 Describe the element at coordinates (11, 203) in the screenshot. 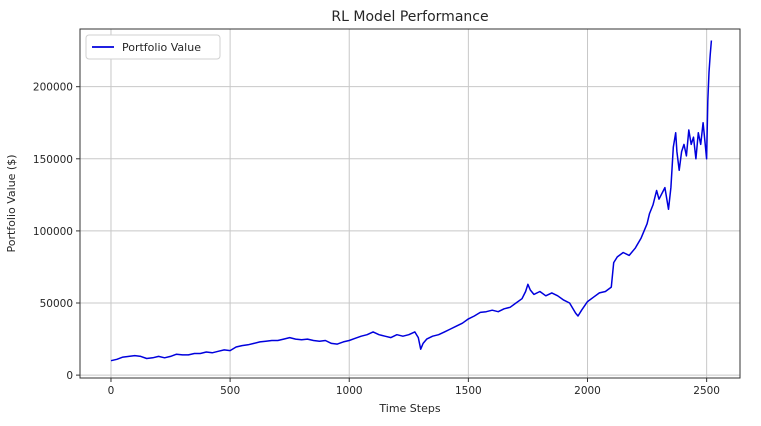

I see `y-axis-label: Portfolio Value ($)` at that location.